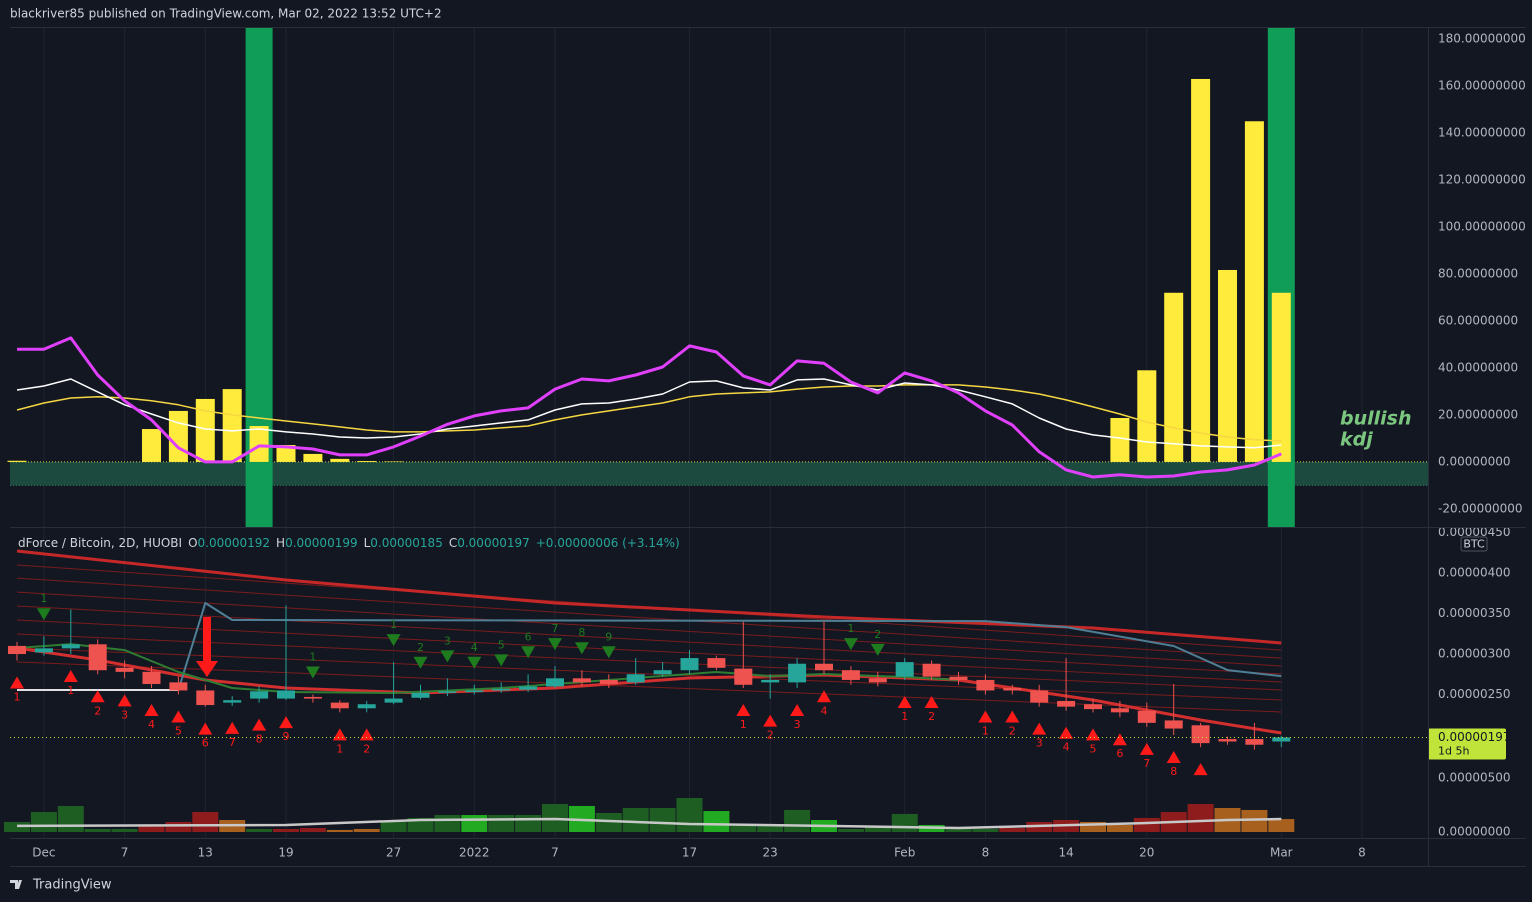 The height and width of the screenshot is (902, 1532). I want to click on currency: BTC, so click(1474, 544).